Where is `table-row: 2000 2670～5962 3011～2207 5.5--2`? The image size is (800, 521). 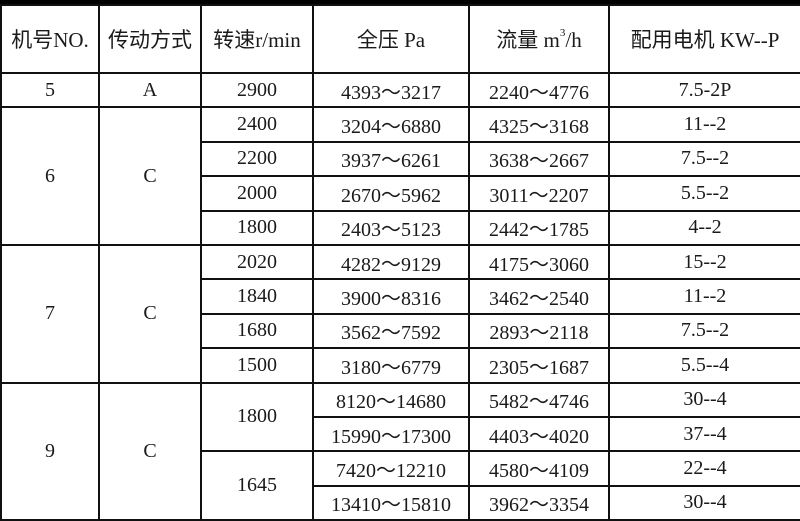 table-row: 2000 2670～5962 3011～2207 5.5--2 is located at coordinates (400, 193).